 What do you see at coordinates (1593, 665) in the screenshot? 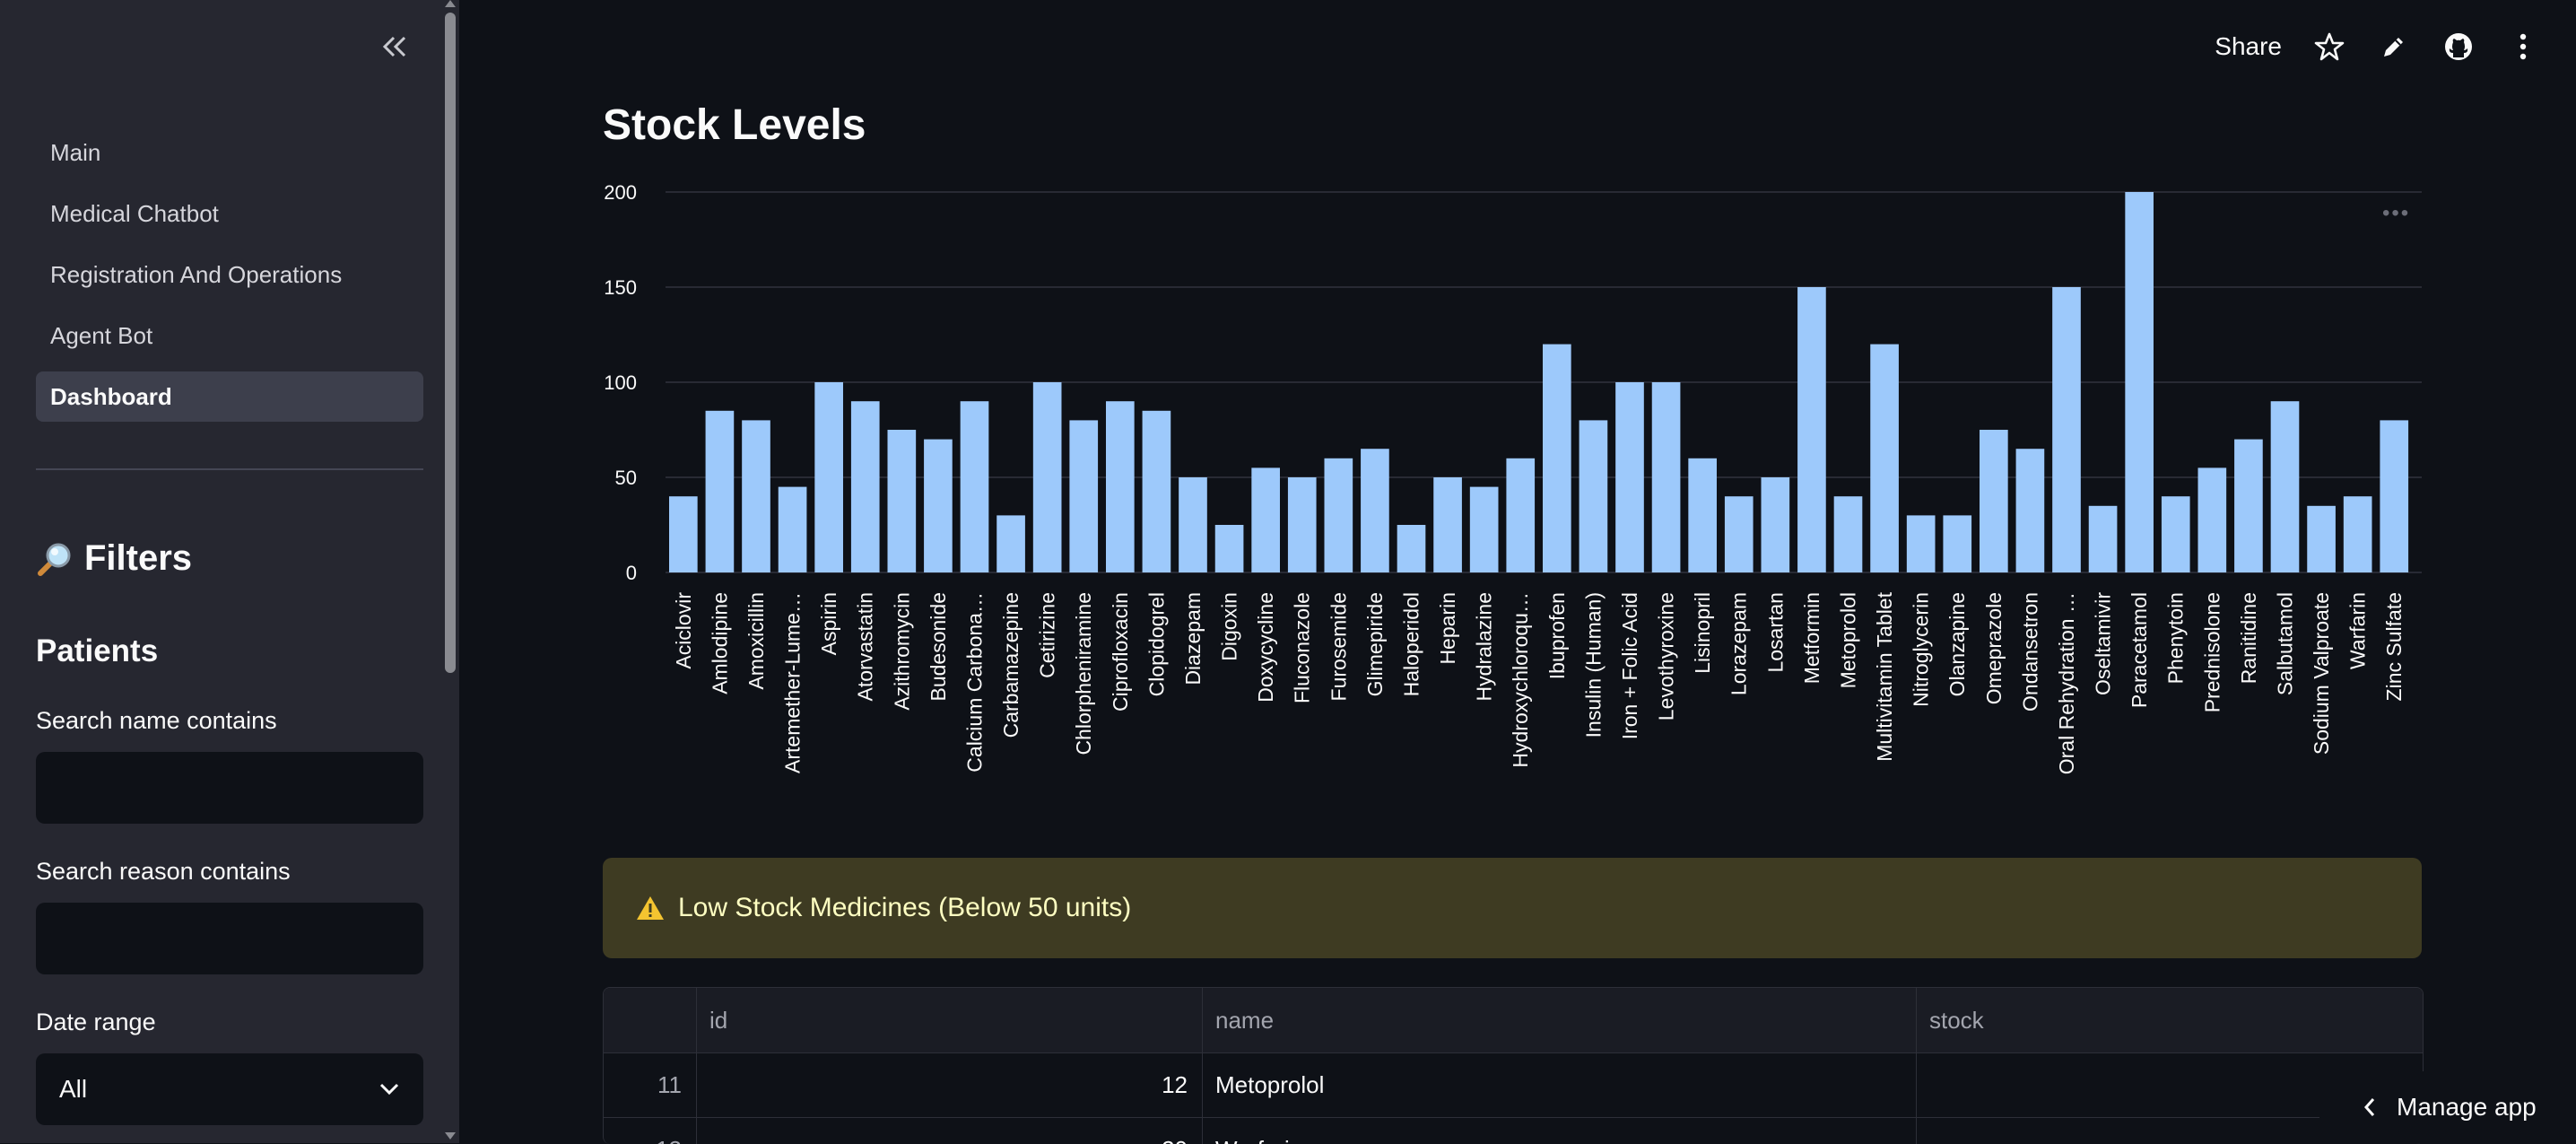
I see `x-tick-label: Insulin (Human)` at bounding box center [1593, 665].